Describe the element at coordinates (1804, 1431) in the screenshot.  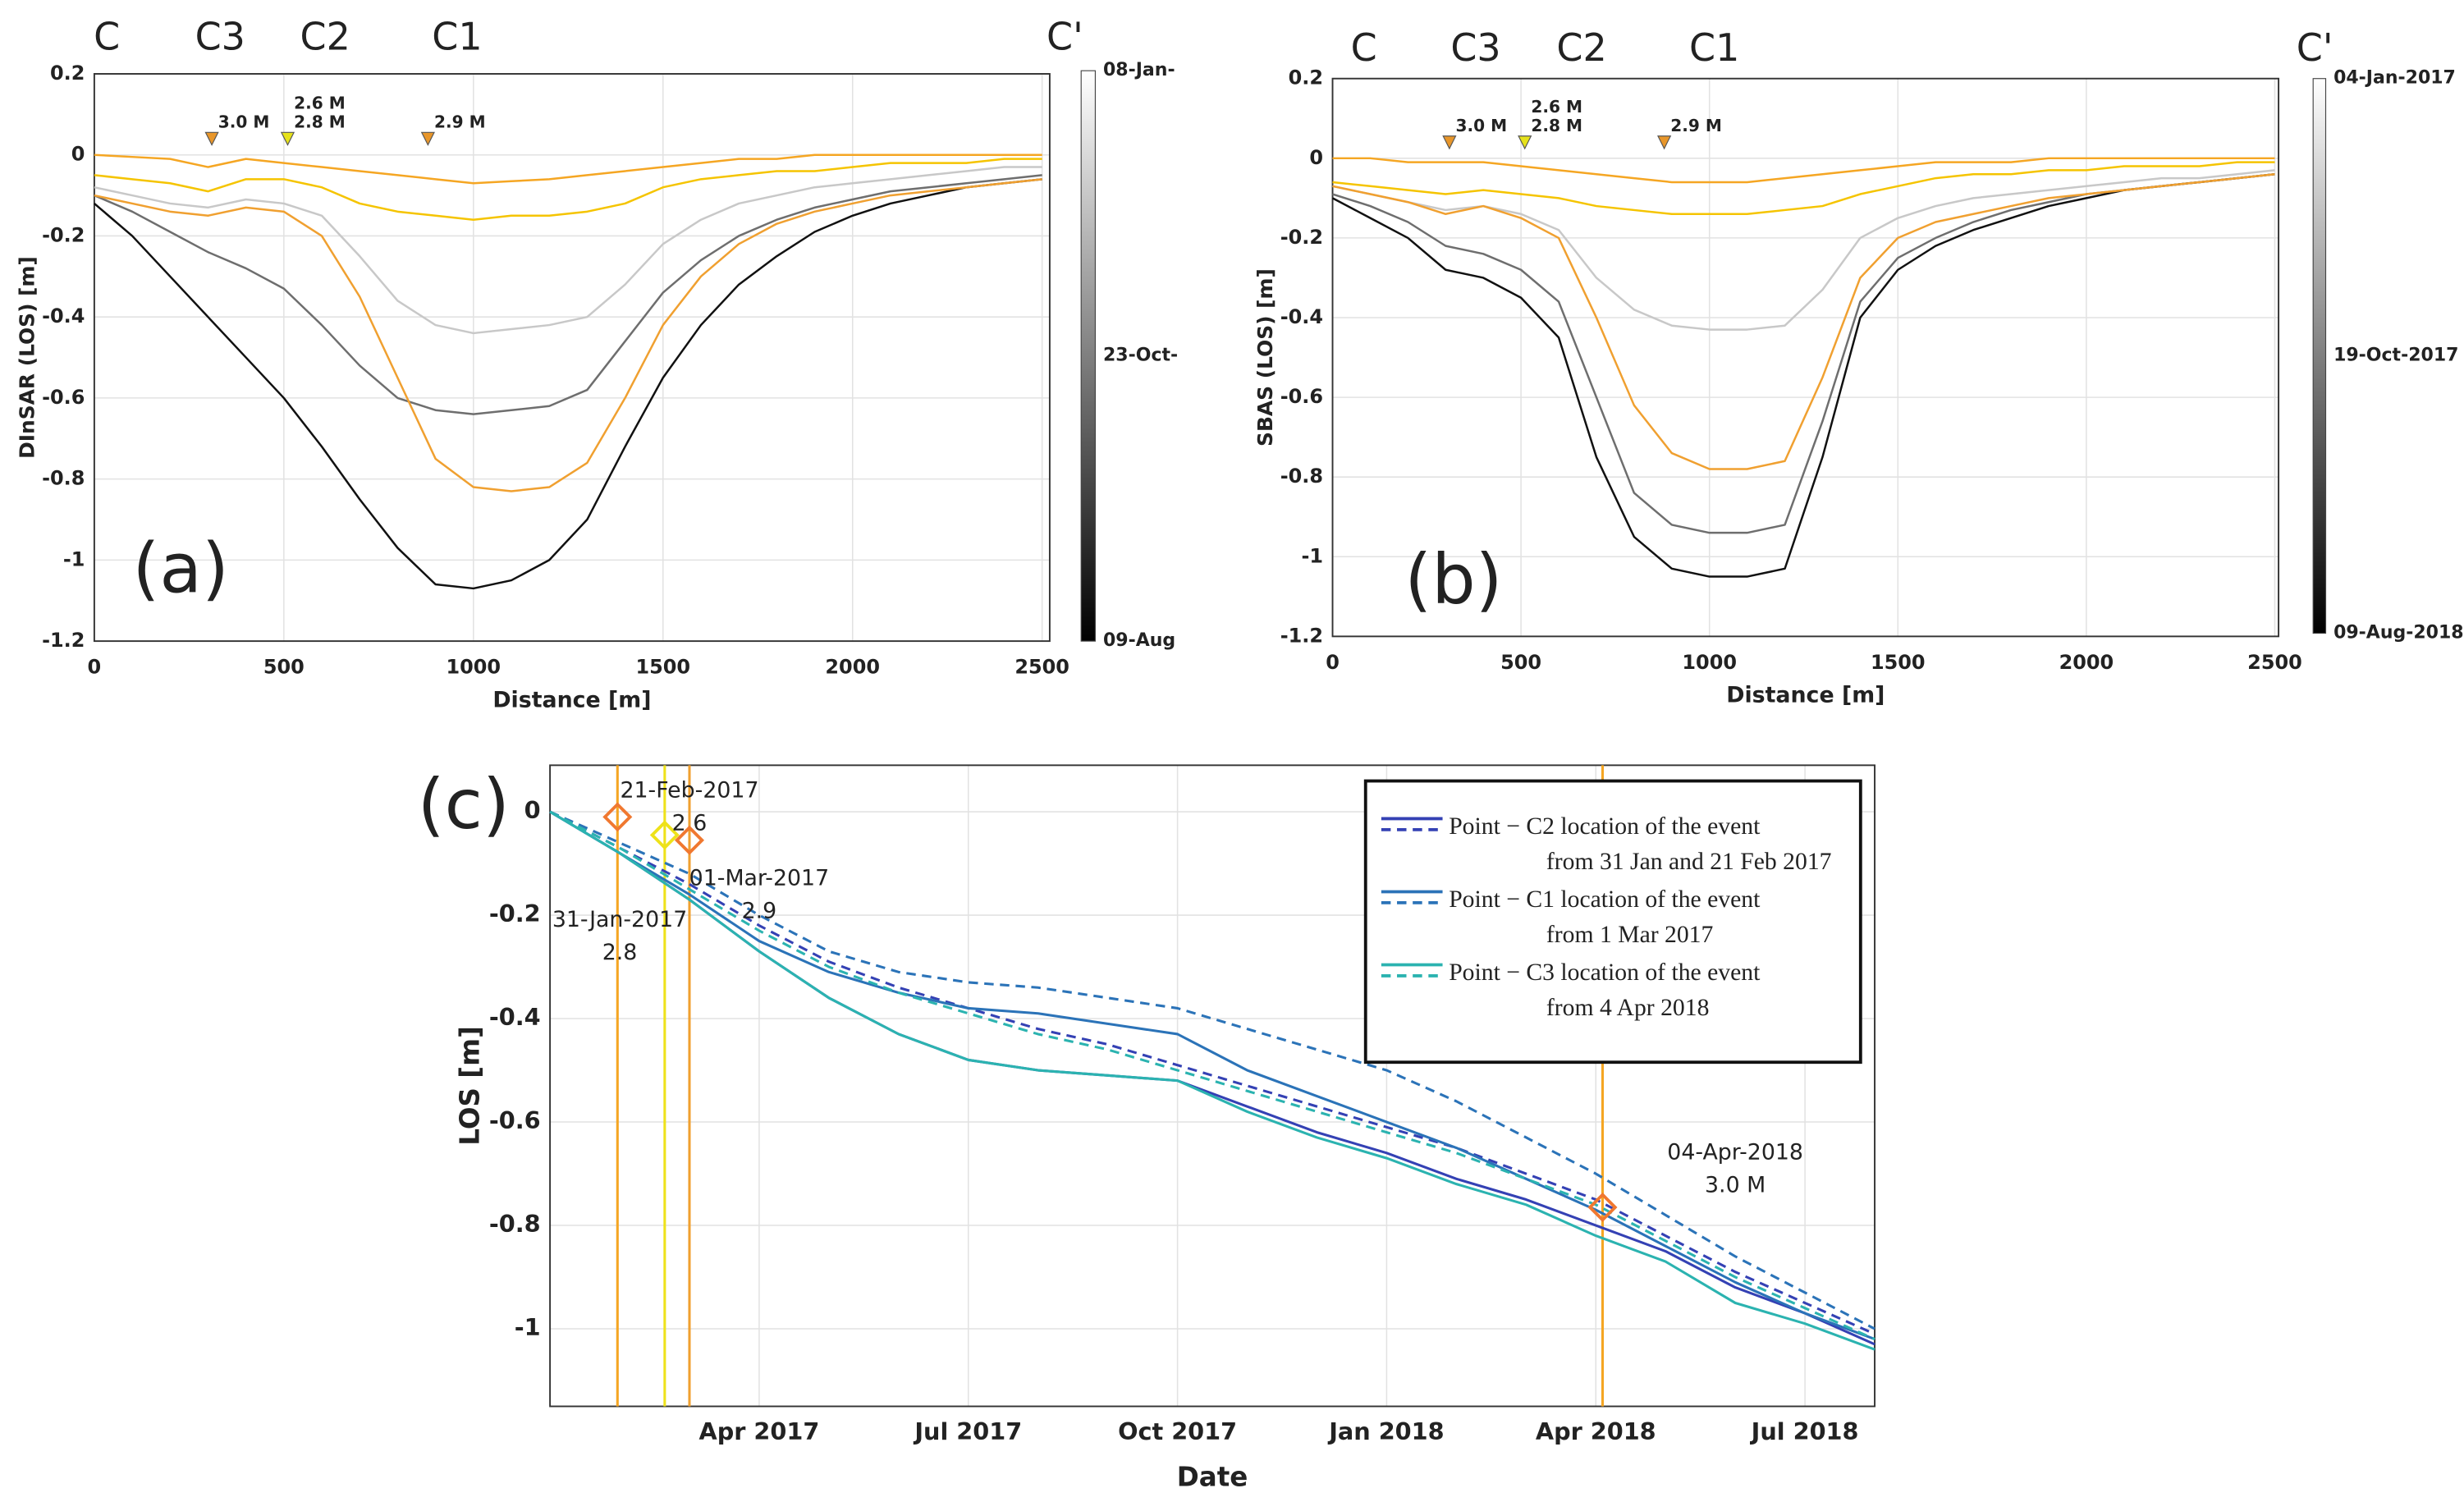
I see `x-tick-label: Jul 2018` at that location.